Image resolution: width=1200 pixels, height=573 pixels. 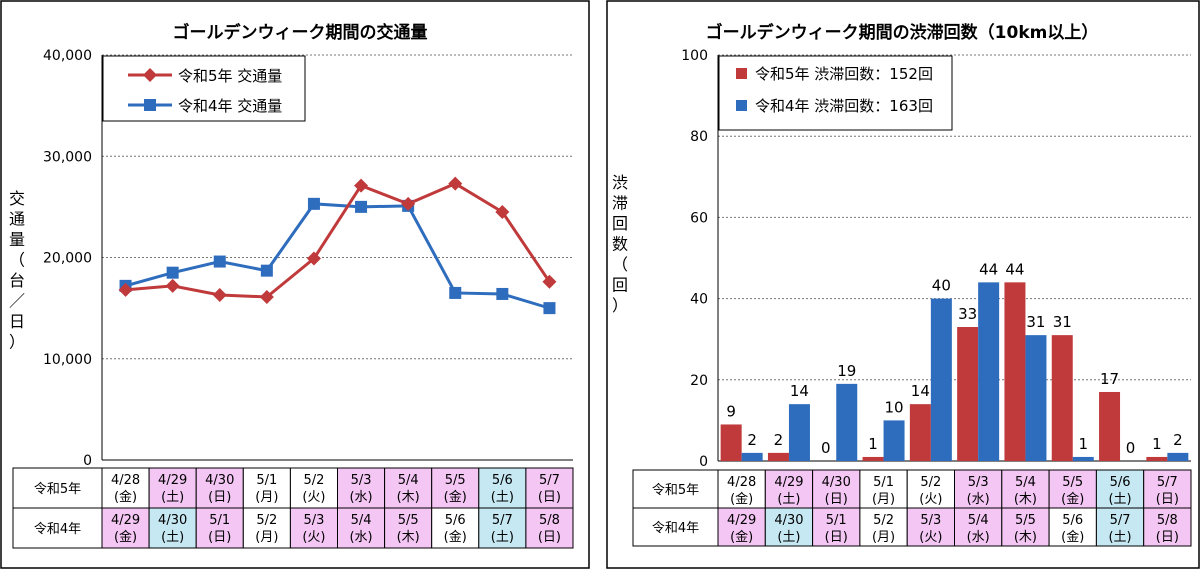 What do you see at coordinates (17, 270) in the screenshot?
I see `y-axis-label: 交通量 （台 ／日 ）` at bounding box center [17, 270].